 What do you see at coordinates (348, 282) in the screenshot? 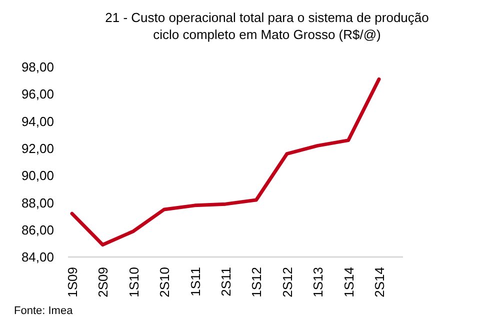
I see `x-tick-label: 1S14` at bounding box center [348, 282].